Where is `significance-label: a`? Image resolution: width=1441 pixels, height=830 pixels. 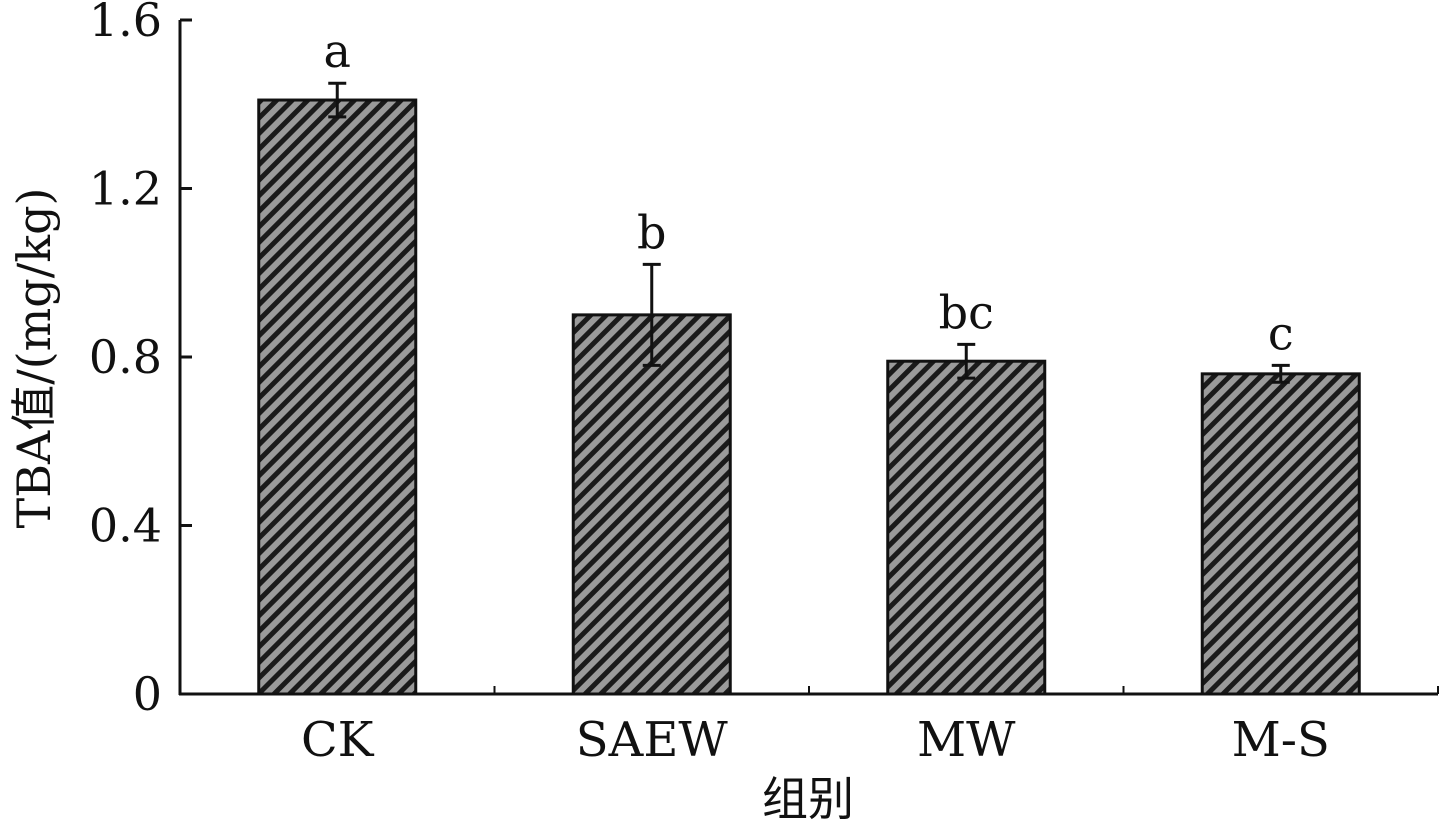 significance-label: a is located at coordinates (337, 51).